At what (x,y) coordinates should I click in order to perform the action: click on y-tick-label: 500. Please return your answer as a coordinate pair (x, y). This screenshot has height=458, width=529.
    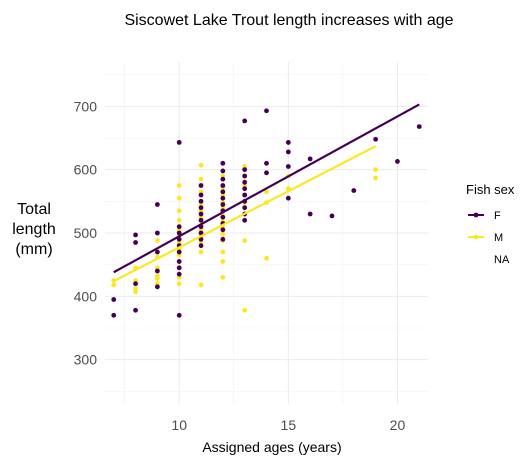
    Looking at the image, I should click on (86, 233).